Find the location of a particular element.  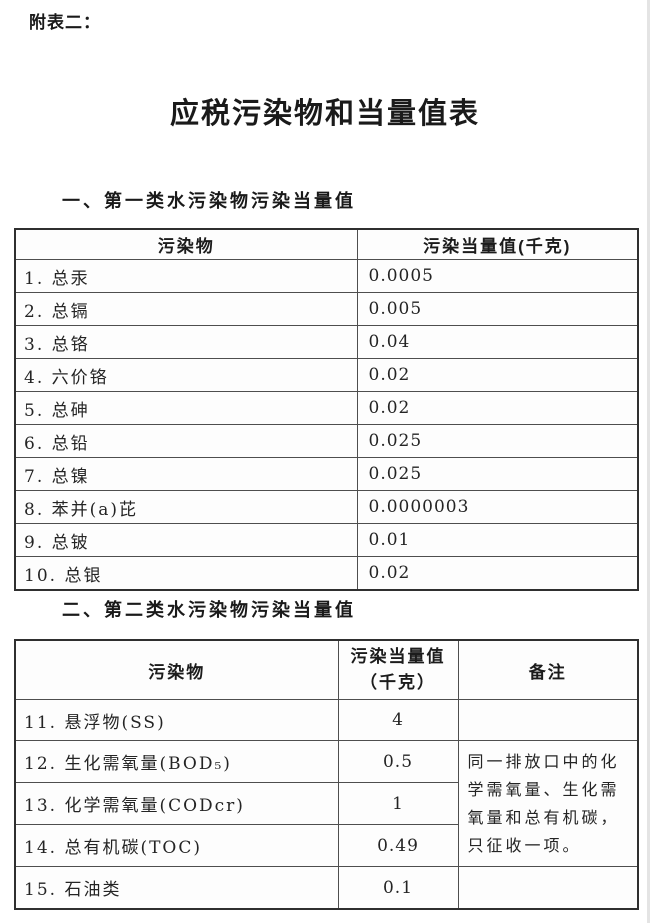

page-title: 应税污染物和当量值表 is located at coordinates (324, 113).